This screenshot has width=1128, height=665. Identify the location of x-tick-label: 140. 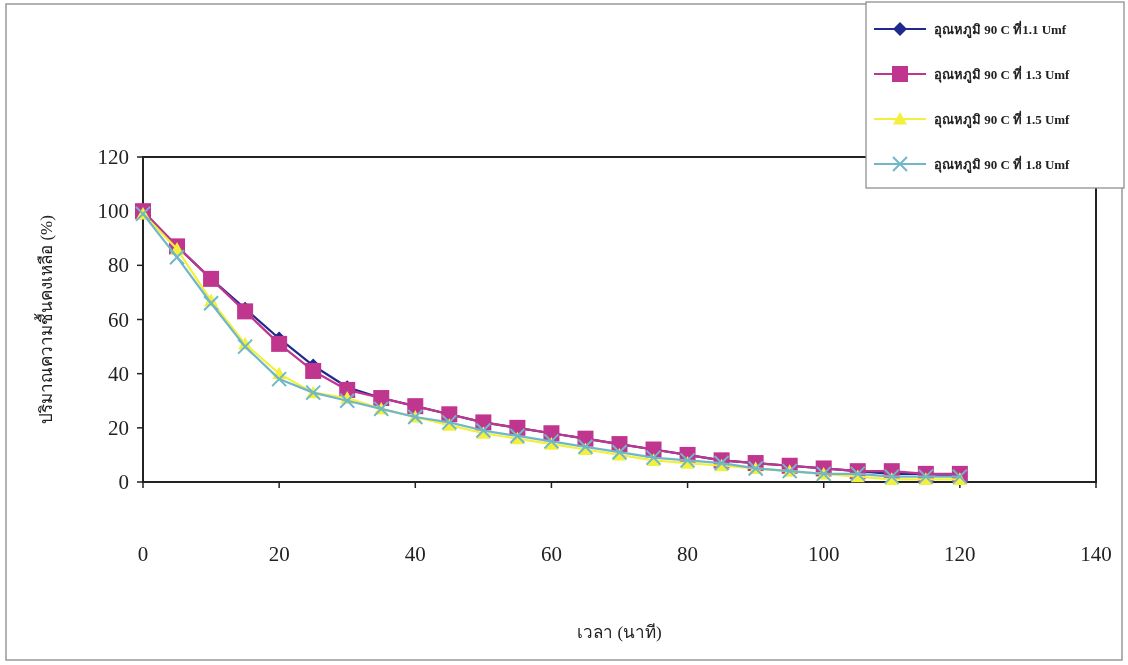
(1096, 554).